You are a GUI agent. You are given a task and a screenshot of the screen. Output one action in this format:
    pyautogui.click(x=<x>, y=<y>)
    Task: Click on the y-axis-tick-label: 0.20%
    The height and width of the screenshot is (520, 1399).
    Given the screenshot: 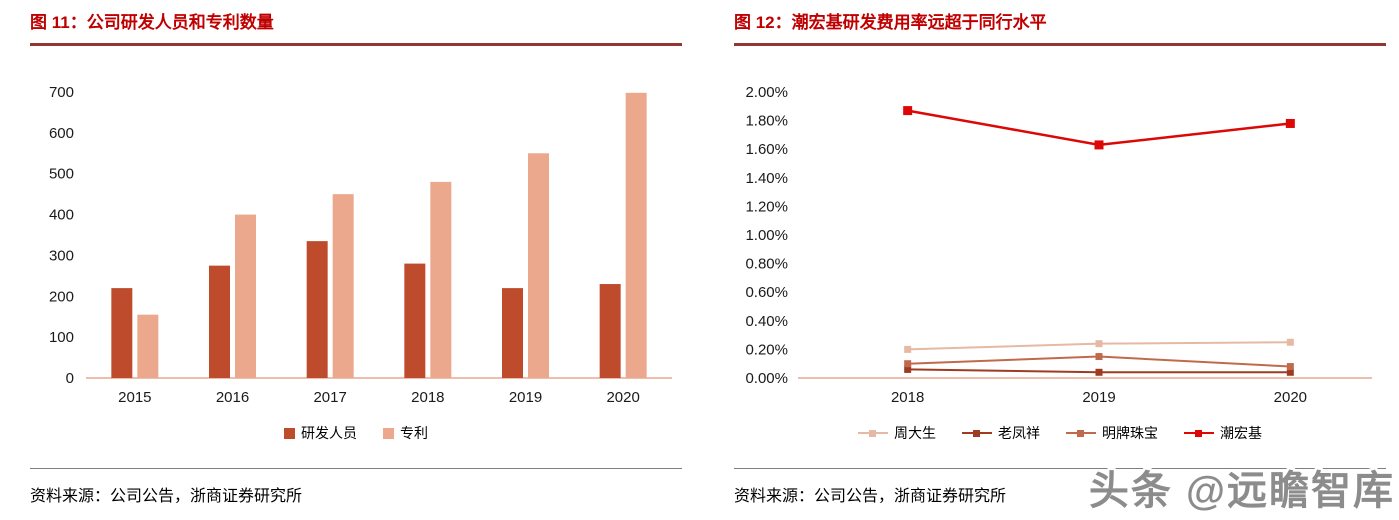 What is the action you would take?
    pyautogui.click(x=766, y=349)
    